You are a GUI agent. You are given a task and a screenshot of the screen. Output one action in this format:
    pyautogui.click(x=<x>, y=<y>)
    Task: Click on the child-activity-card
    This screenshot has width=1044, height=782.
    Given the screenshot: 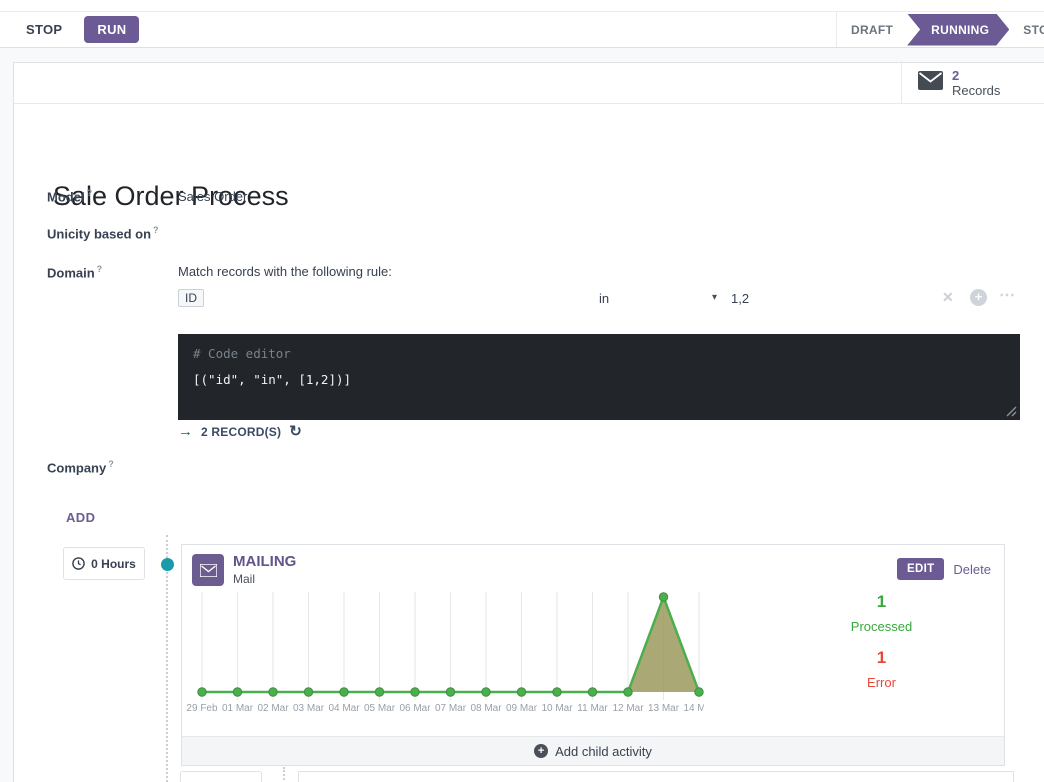 What is the action you would take?
    pyautogui.click(x=656, y=776)
    